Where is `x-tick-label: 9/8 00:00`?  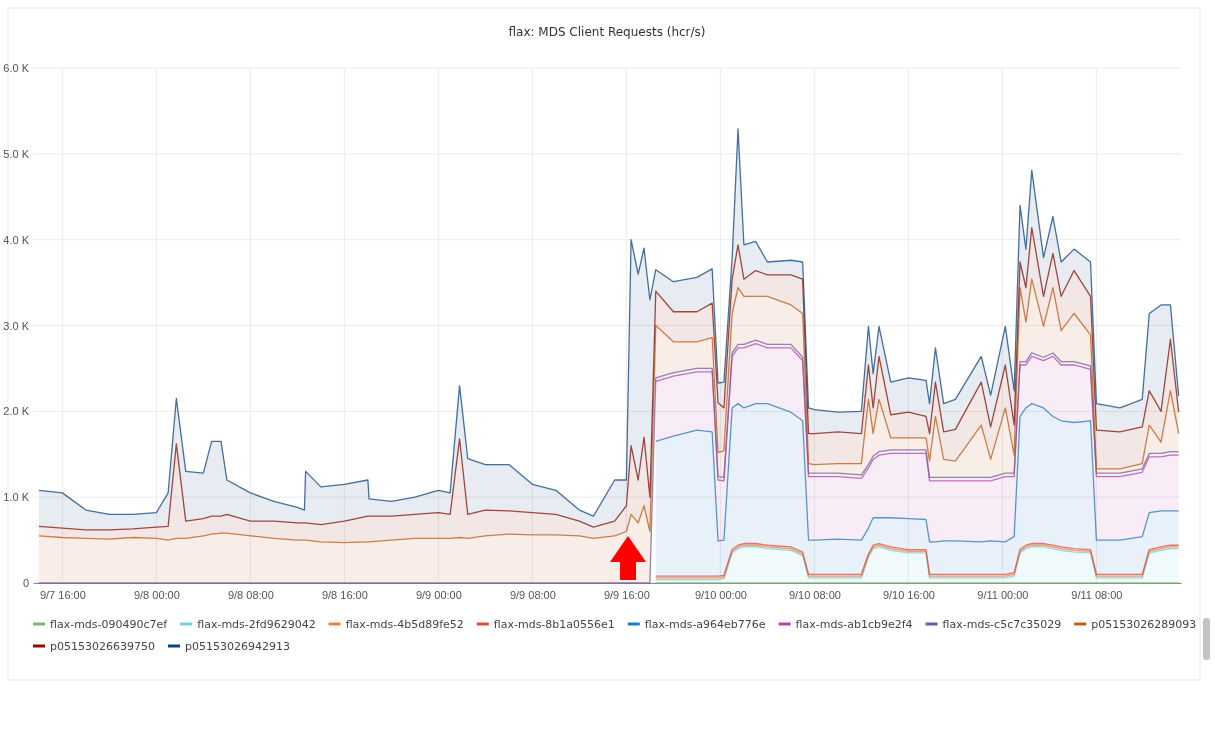 x-tick-label: 9/8 00:00 is located at coordinates (156, 594).